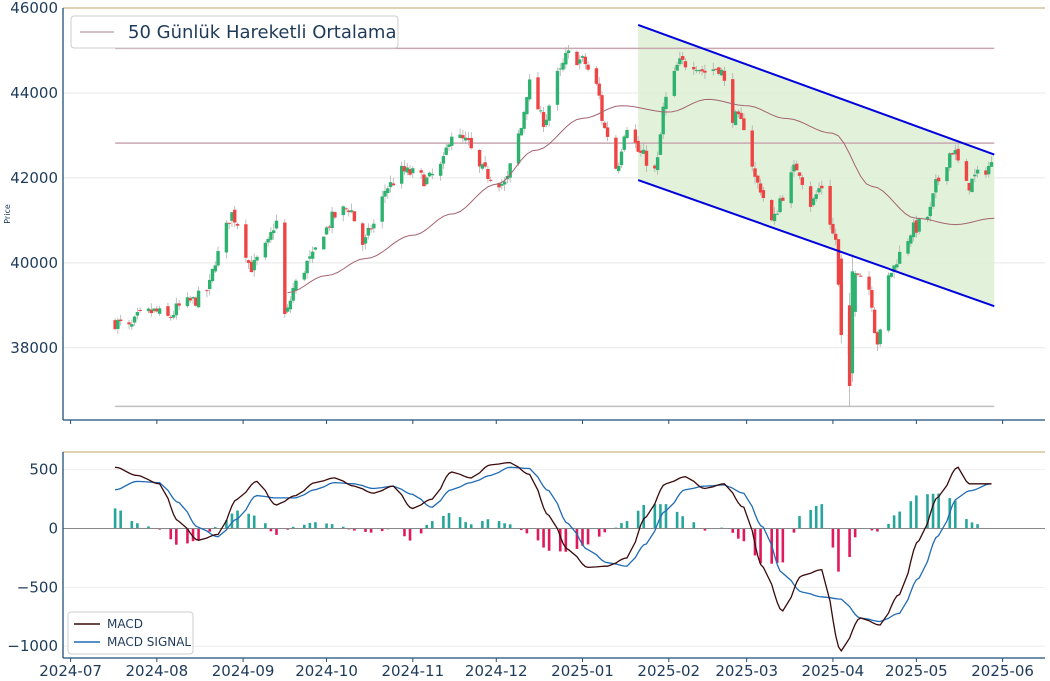 The image size is (1050, 681). What do you see at coordinates (125, 624) in the screenshot?
I see `legend-macd-label: MACD` at bounding box center [125, 624].